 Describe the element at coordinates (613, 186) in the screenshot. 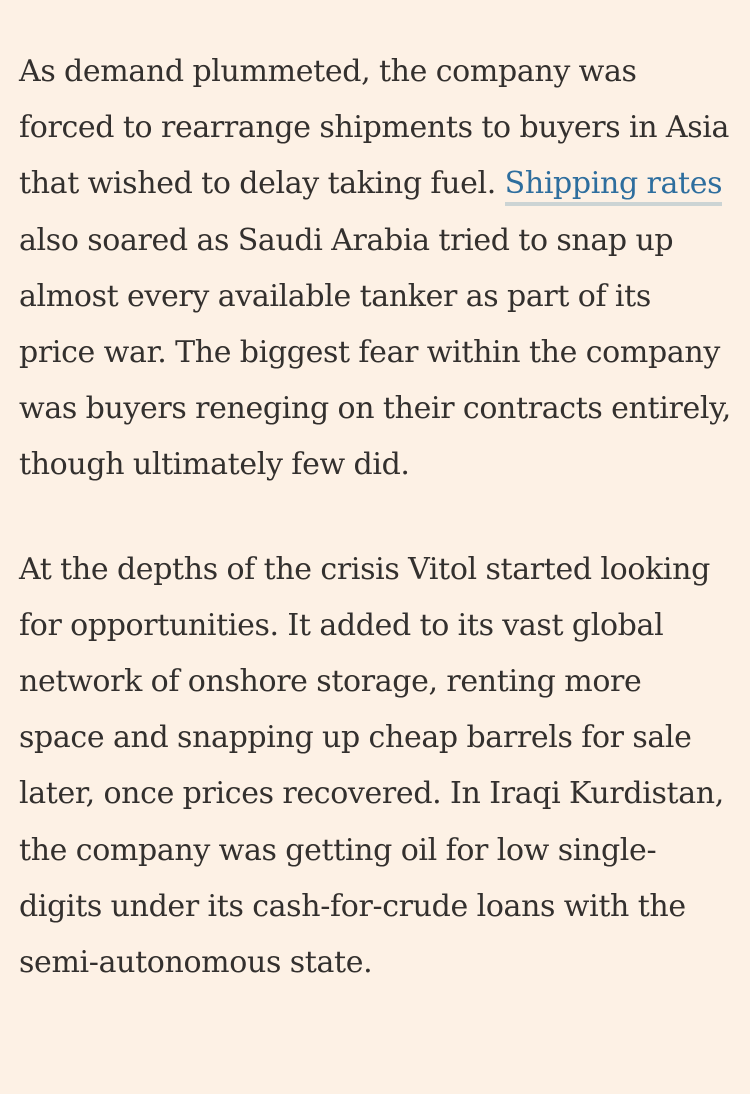

I see `shipping-rates-link: Shipping rates` at that location.